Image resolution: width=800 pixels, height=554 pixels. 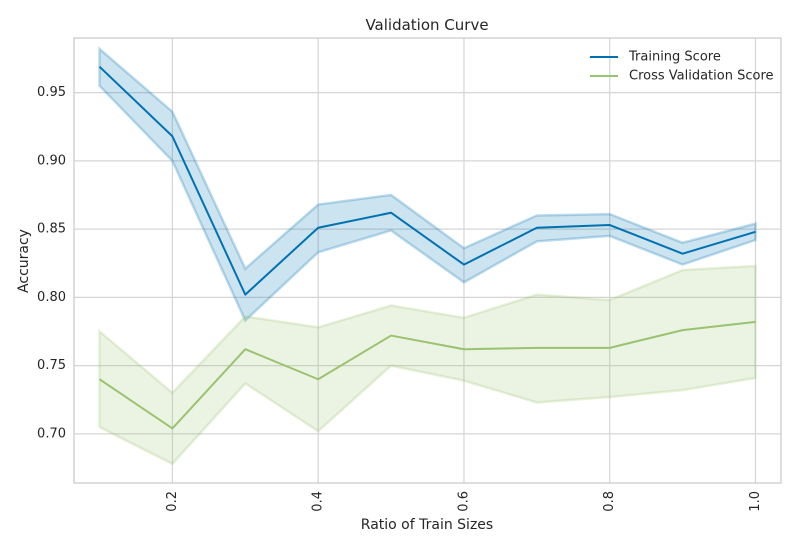 I want to click on x-tick-labels: 0.2 0.4 0.6 0.8 1.0, so click(x=464, y=501).